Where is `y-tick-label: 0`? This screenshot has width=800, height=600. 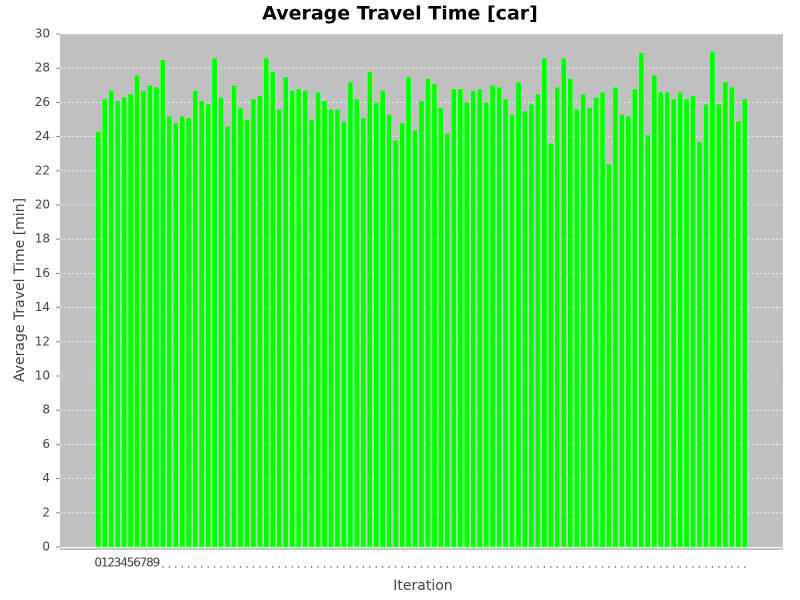
y-tick-label: 0 is located at coordinates (46, 547).